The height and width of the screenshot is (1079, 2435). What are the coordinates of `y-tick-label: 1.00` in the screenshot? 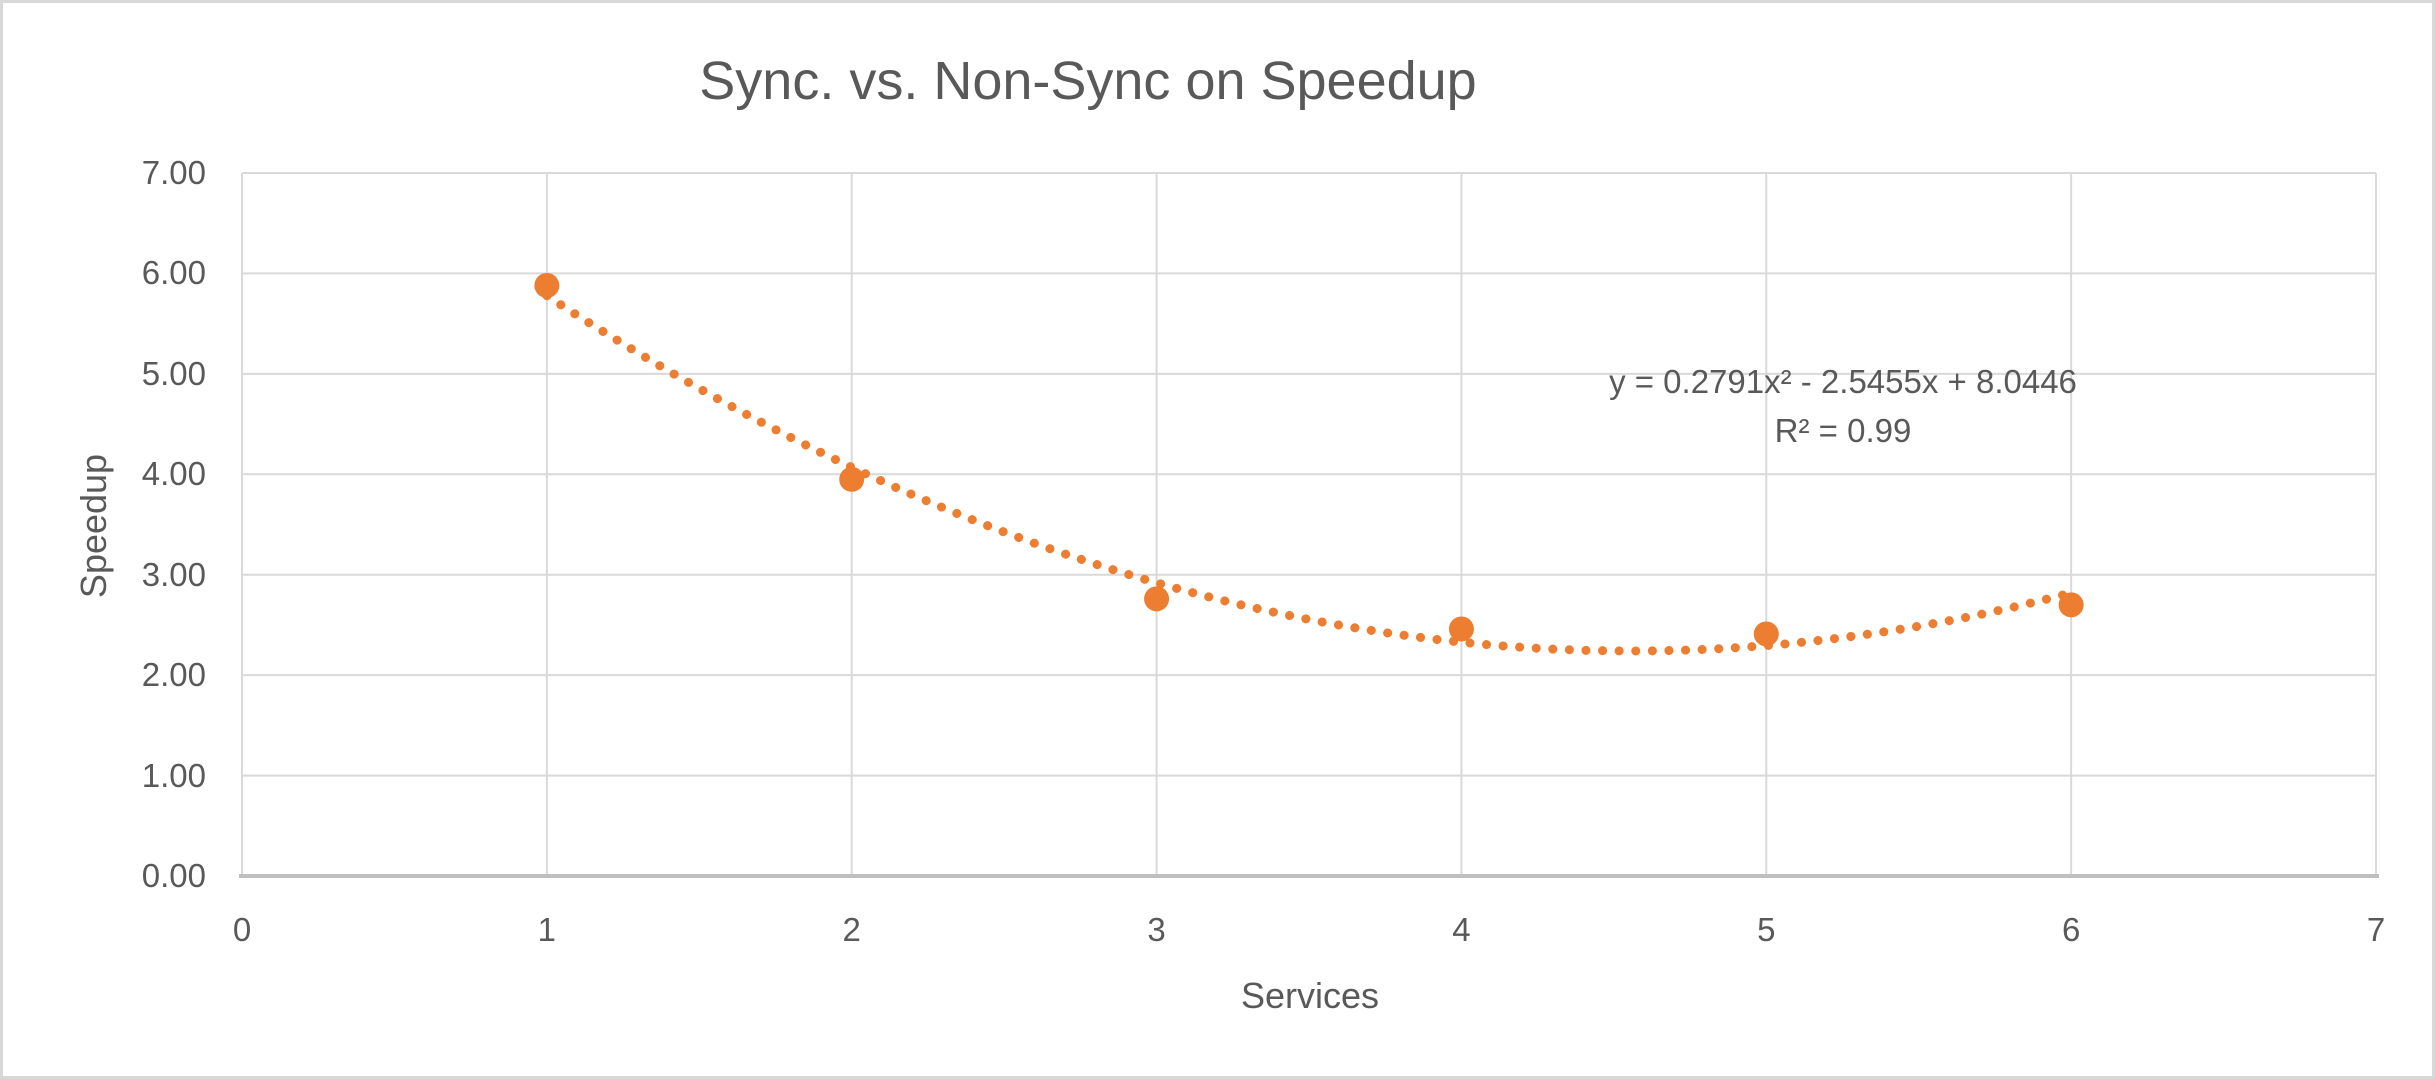 It's located at (173, 775).